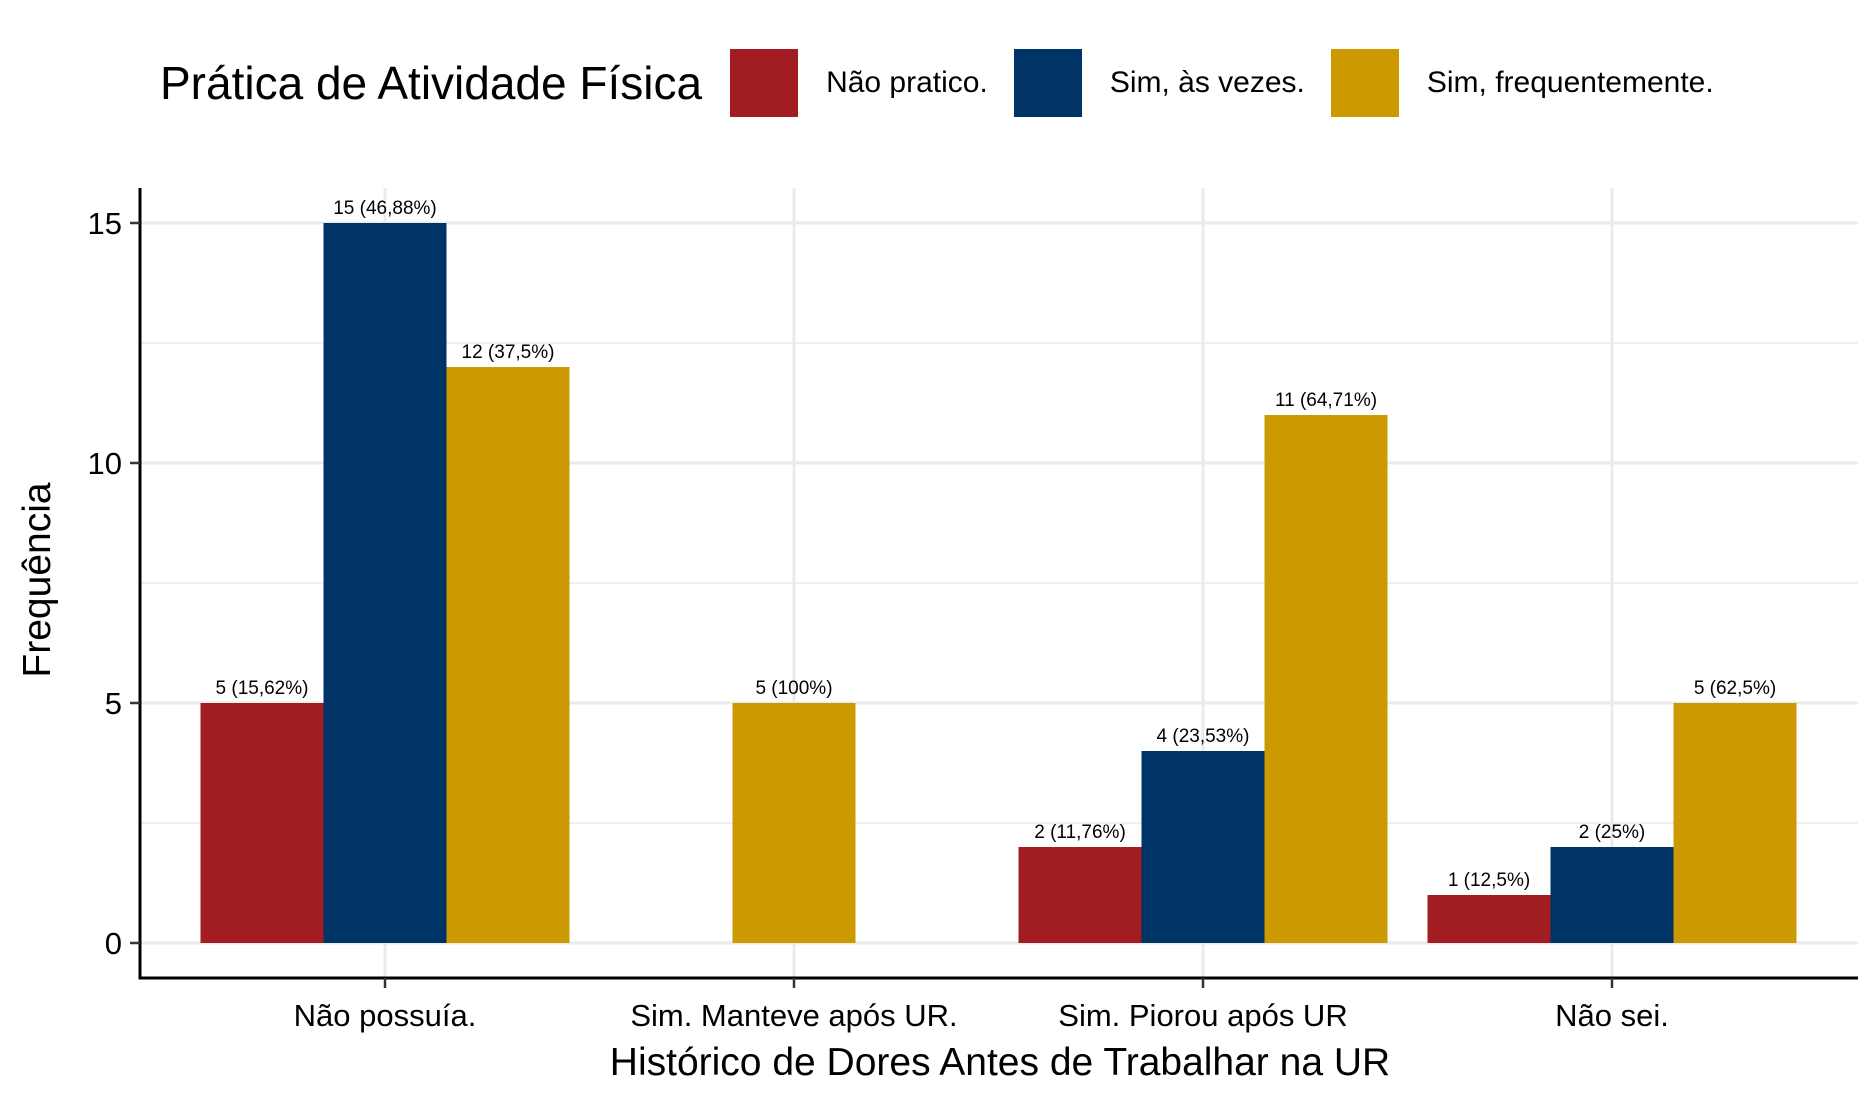  I want to click on x-tick-label: Não possuía., so click(385, 1015).